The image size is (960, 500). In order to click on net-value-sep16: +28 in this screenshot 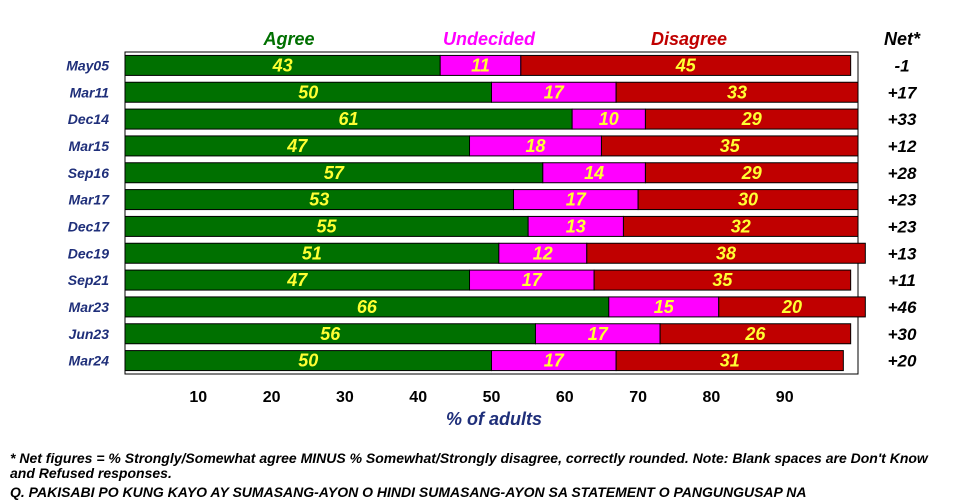, I will do `click(902, 173)`.